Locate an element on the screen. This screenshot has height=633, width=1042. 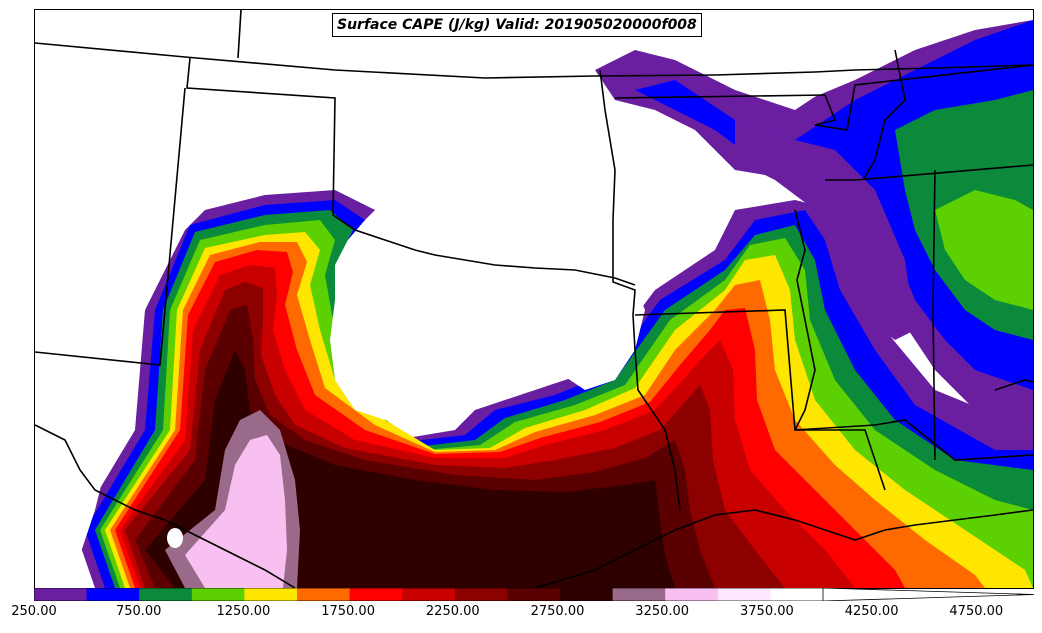
colorbar is located at coordinates (534, 594).